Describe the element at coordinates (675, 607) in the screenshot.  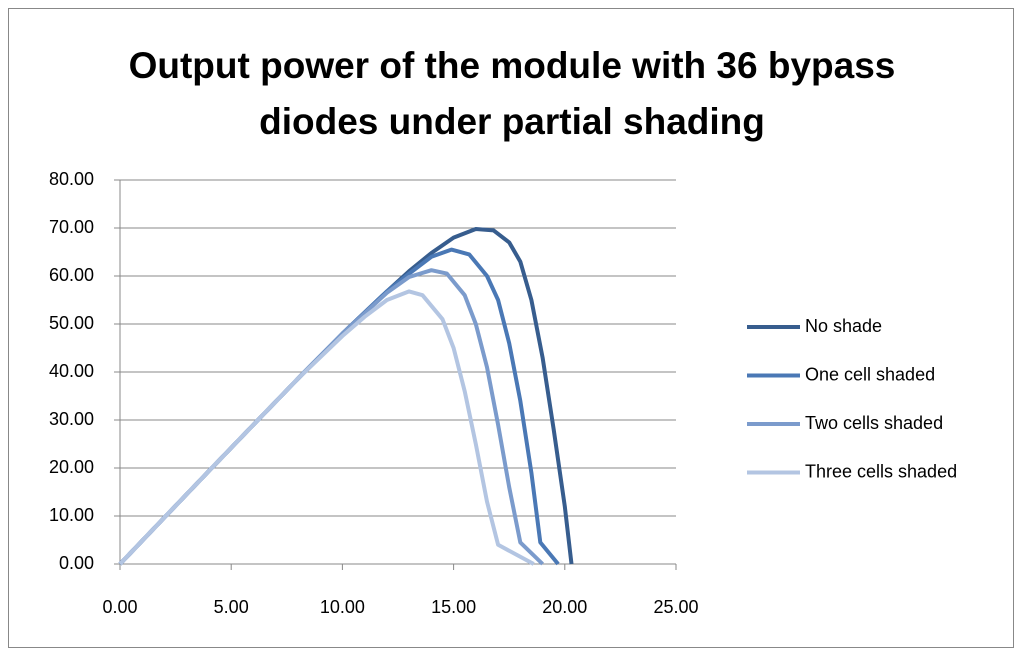
I see `x-tick-label: 25.00` at that location.